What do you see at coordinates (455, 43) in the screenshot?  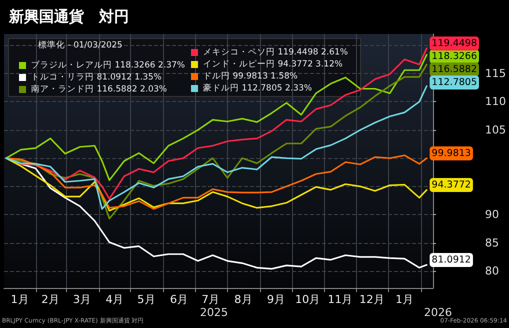 I see `data-label: 119.4498` at bounding box center [455, 43].